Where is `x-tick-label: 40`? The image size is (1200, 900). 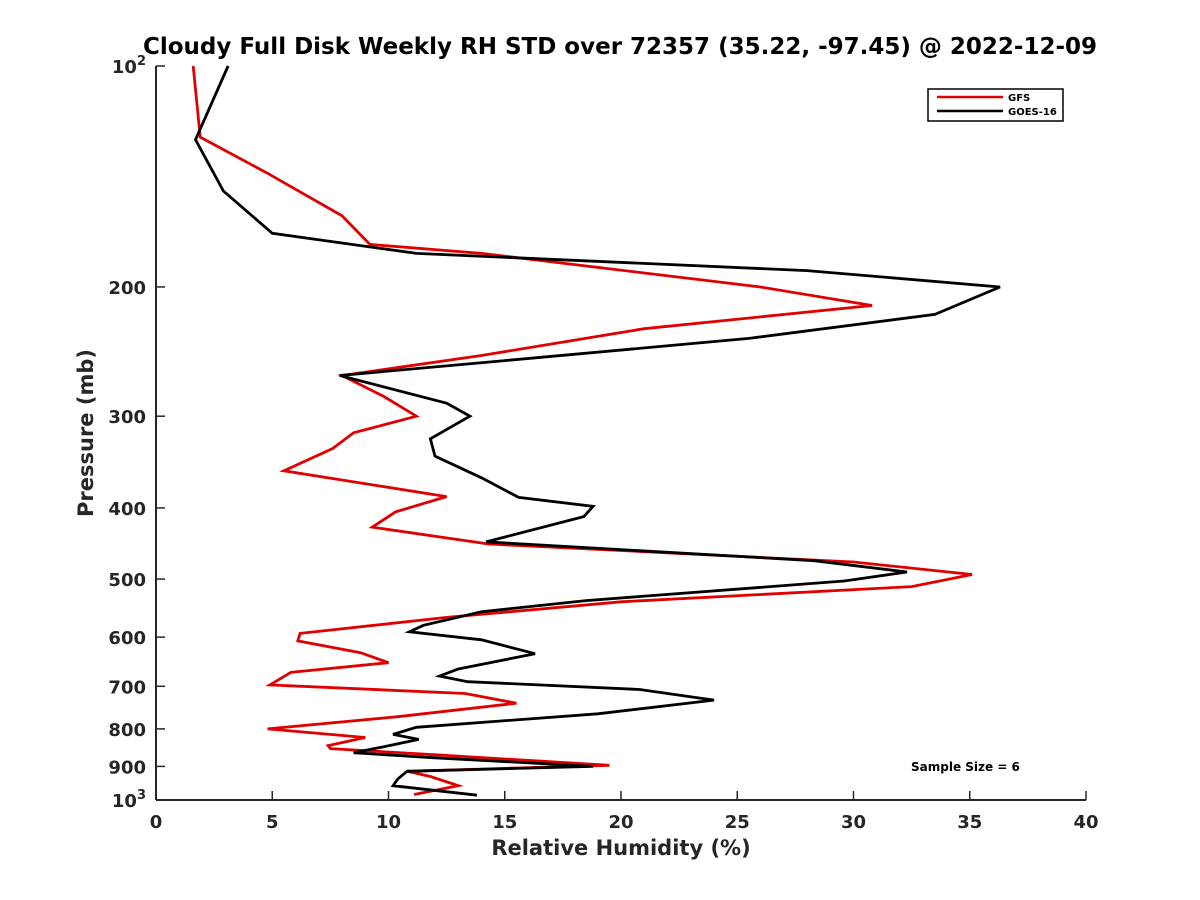 x-tick-label: 40 is located at coordinates (1085, 822).